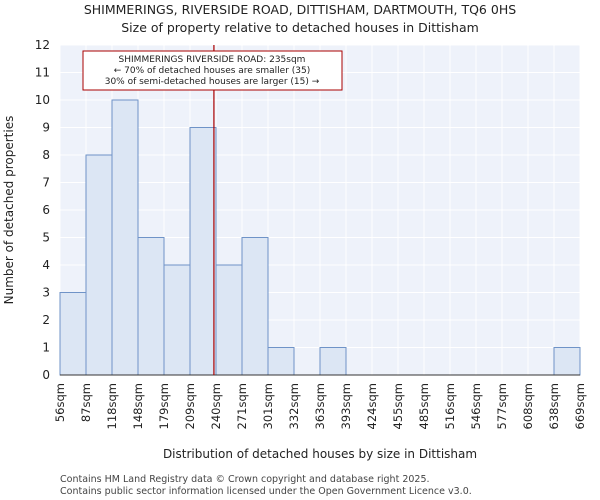 The height and width of the screenshot is (500, 600). What do you see at coordinates (216, 406) in the screenshot?
I see `x-tick-label-6: 240sqm` at bounding box center [216, 406].